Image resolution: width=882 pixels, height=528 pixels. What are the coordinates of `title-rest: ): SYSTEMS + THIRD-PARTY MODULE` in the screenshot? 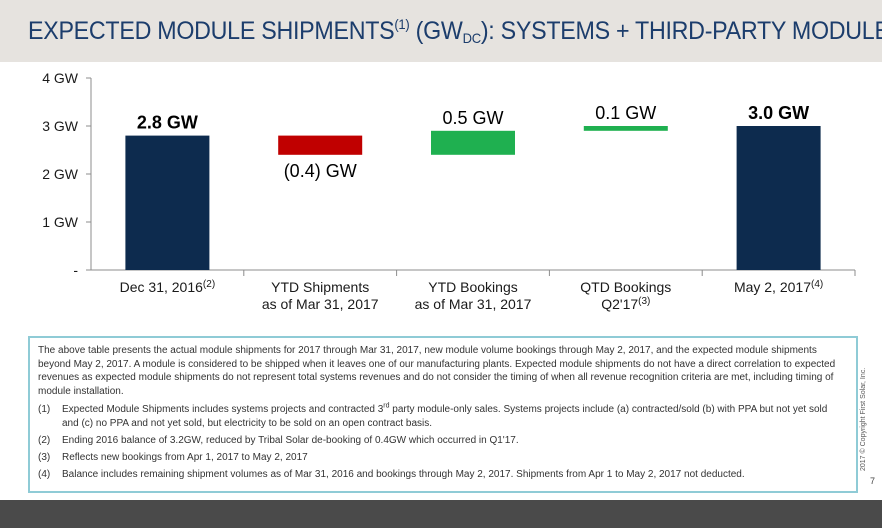 It's located at (681, 31).